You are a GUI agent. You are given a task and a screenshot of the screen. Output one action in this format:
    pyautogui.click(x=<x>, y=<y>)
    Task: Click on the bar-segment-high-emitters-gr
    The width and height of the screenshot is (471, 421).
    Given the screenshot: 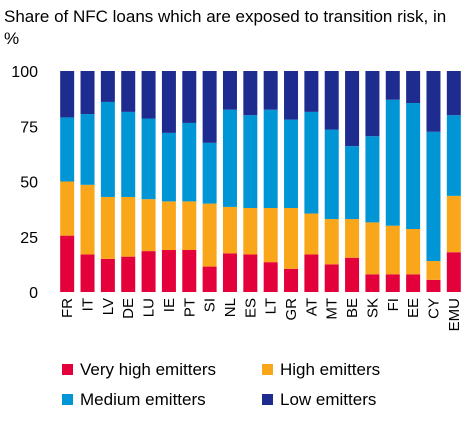 What is the action you would take?
    pyautogui.click(x=291, y=238)
    